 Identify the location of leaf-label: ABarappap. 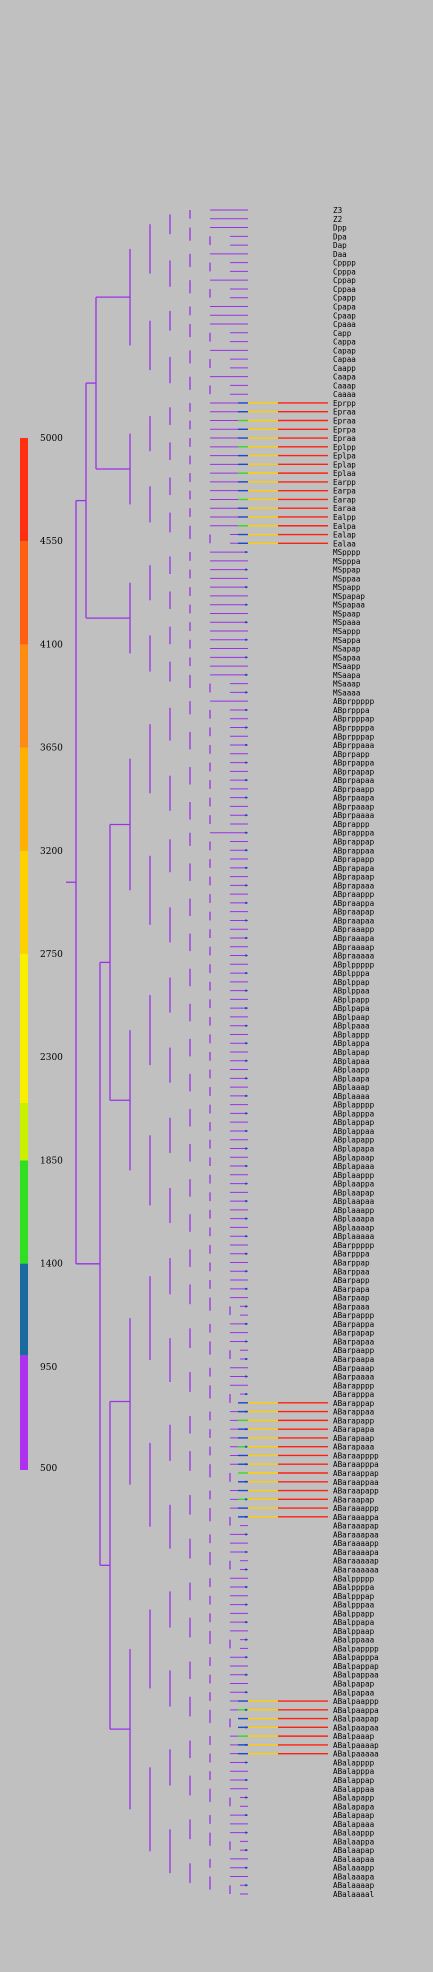
(354, 1403).